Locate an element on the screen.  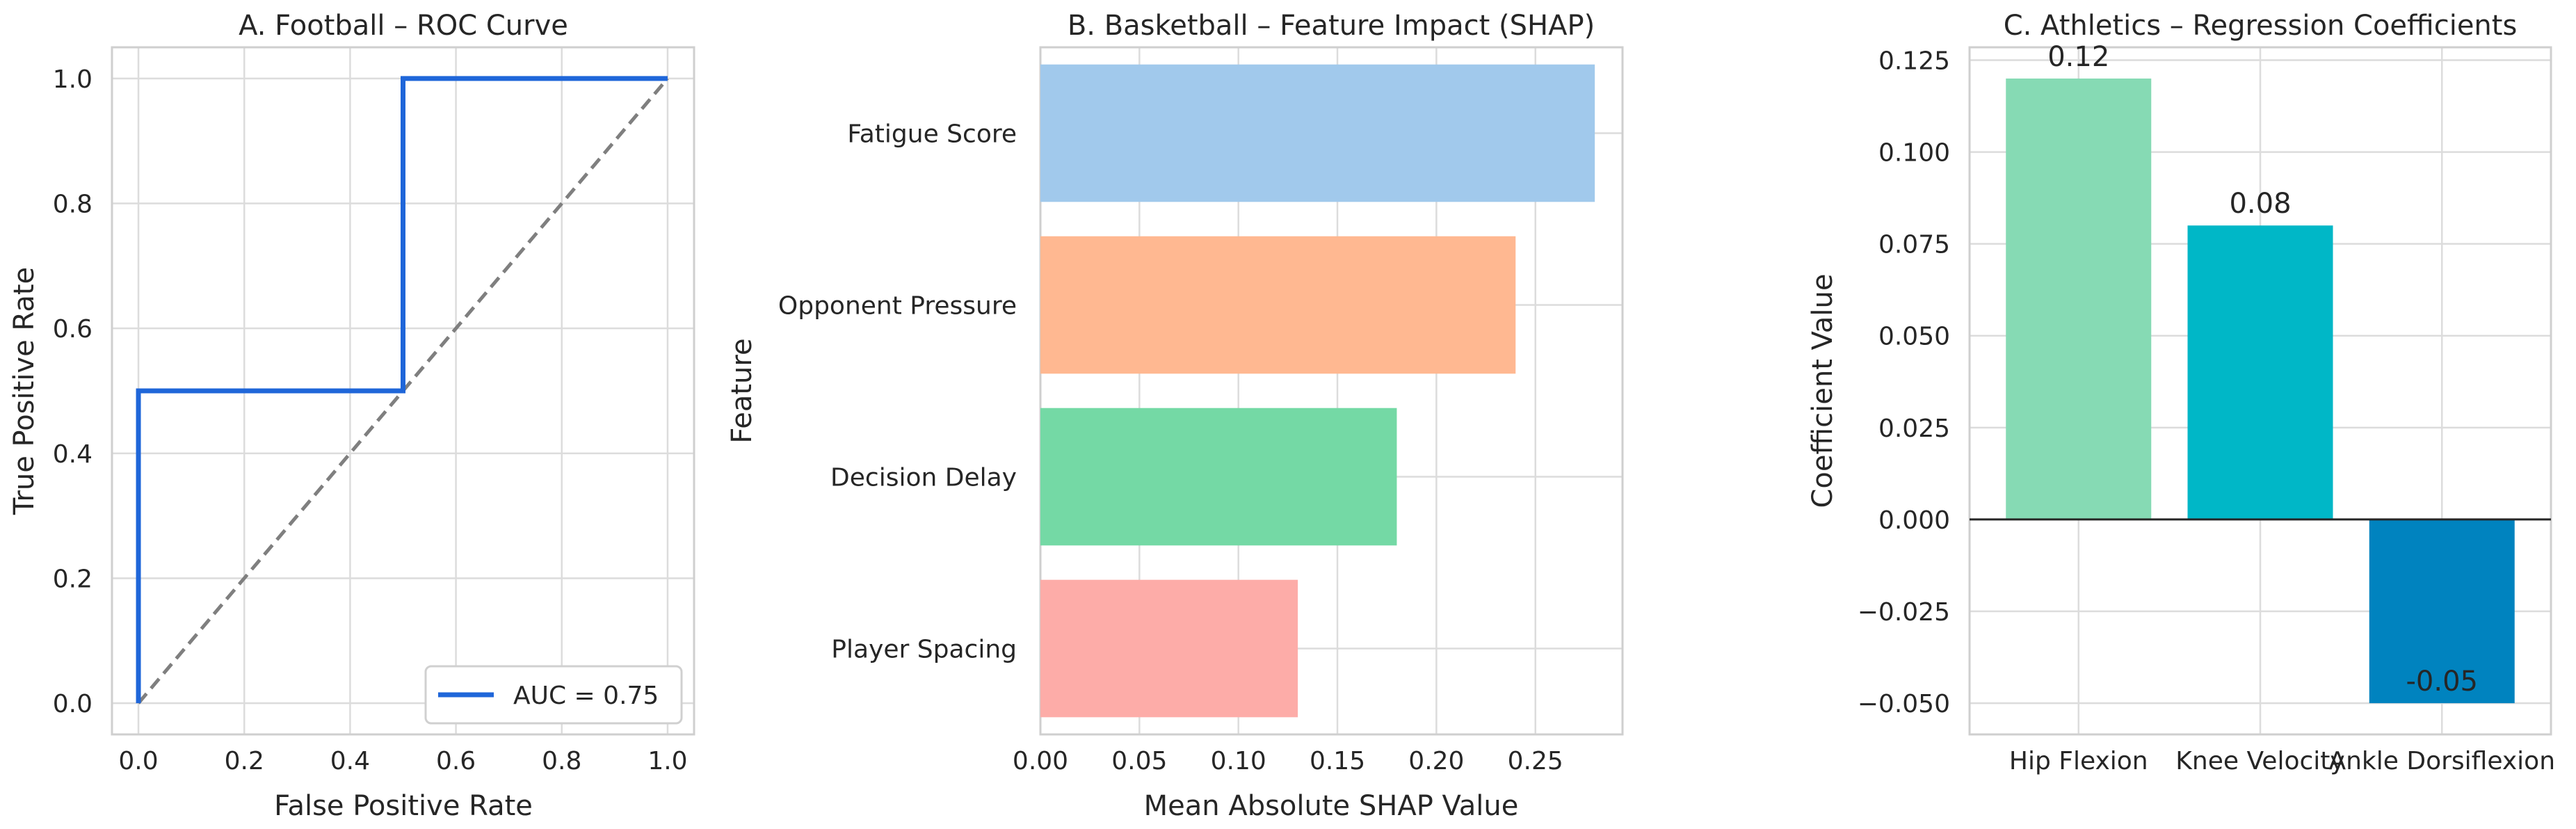
roc-y-tick-label: 1.0 is located at coordinates (72, 79).